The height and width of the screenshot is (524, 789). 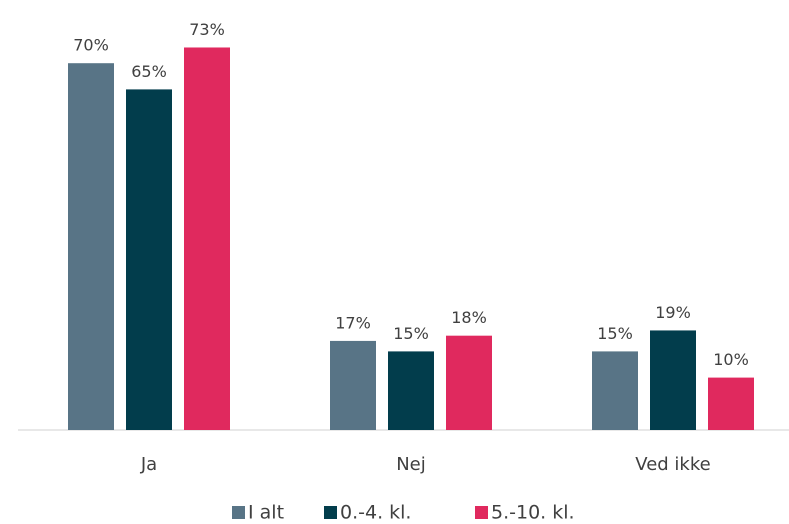 What do you see at coordinates (91, 45) in the screenshot?
I see `data-label: 70%` at bounding box center [91, 45].